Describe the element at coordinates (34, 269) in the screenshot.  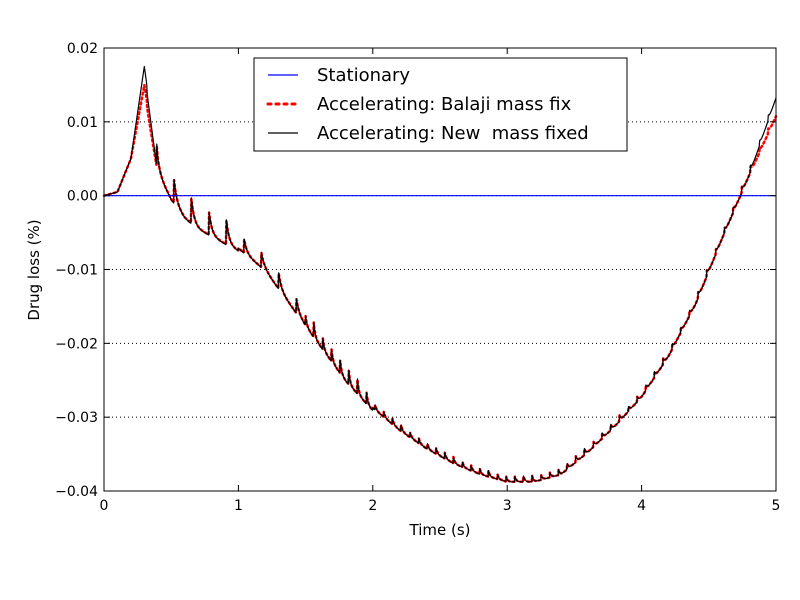
I see `y-axis-title: Drug loss (%)` at that location.